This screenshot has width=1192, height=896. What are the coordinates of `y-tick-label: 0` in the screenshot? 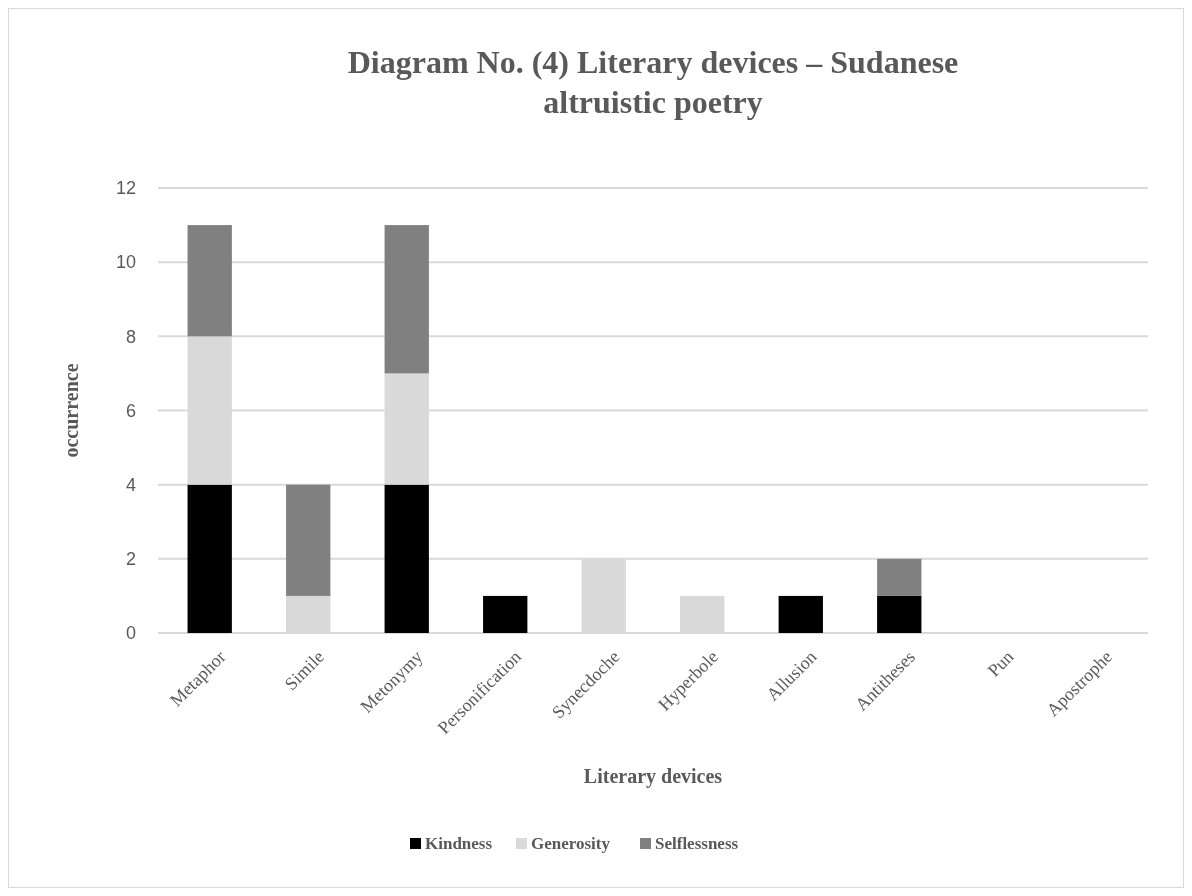 It's located at (130, 633).